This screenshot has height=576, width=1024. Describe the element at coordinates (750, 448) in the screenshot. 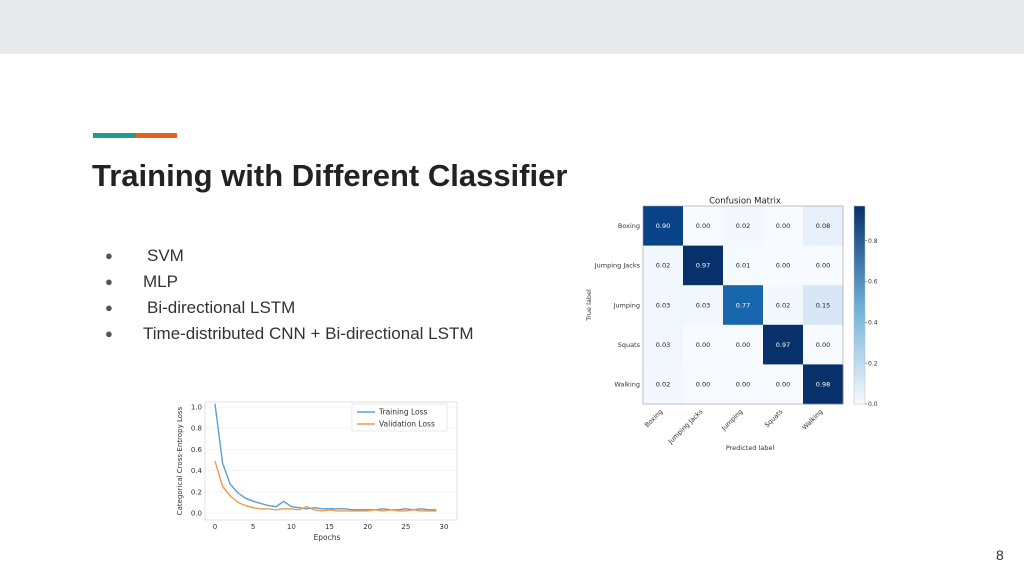

I see `cm-xlabel: Predicted label` at that location.